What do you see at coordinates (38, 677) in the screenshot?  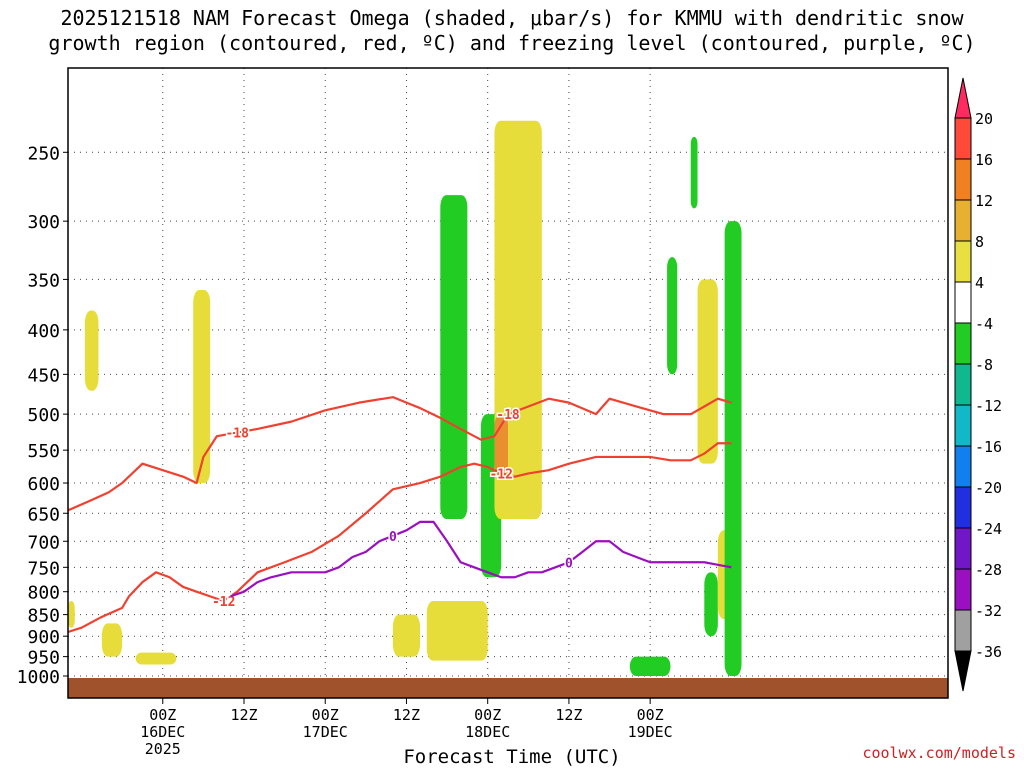 I see `y-tick-label: 1000` at bounding box center [38, 677].